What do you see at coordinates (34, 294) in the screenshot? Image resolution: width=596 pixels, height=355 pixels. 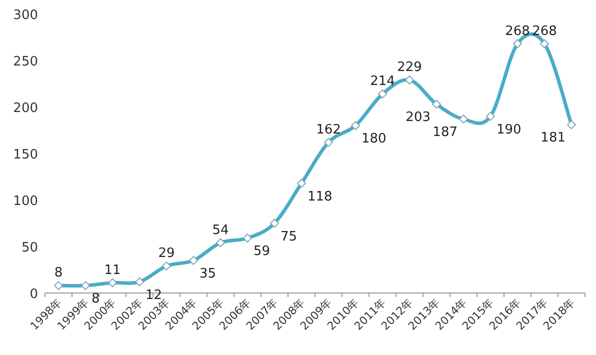 I see `y-tick-label: 0` at bounding box center [34, 294].